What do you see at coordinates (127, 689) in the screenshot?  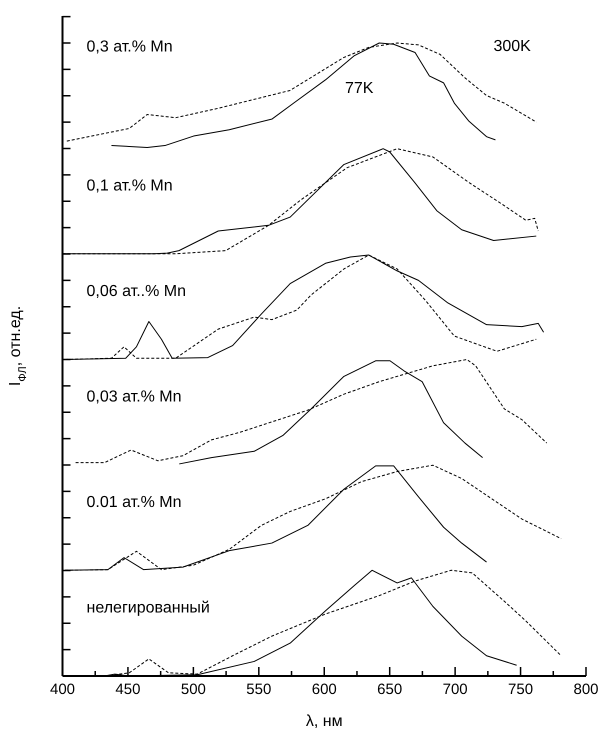 I see `x-tick-label: 450` at bounding box center [127, 689].